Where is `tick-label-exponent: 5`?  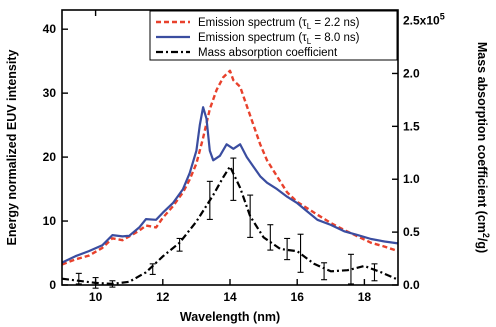 tick-label-exponent: 5 is located at coordinates (442, 17).